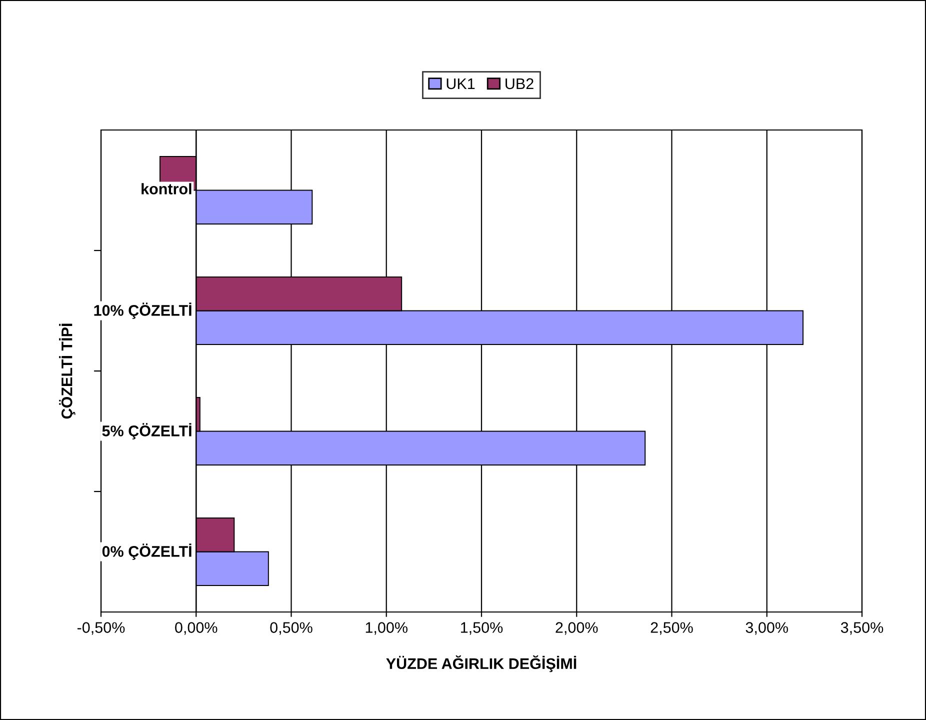  What do you see at coordinates (460, 84) in the screenshot?
I see `legend-label: UK1` at bounding box center [460, 84].